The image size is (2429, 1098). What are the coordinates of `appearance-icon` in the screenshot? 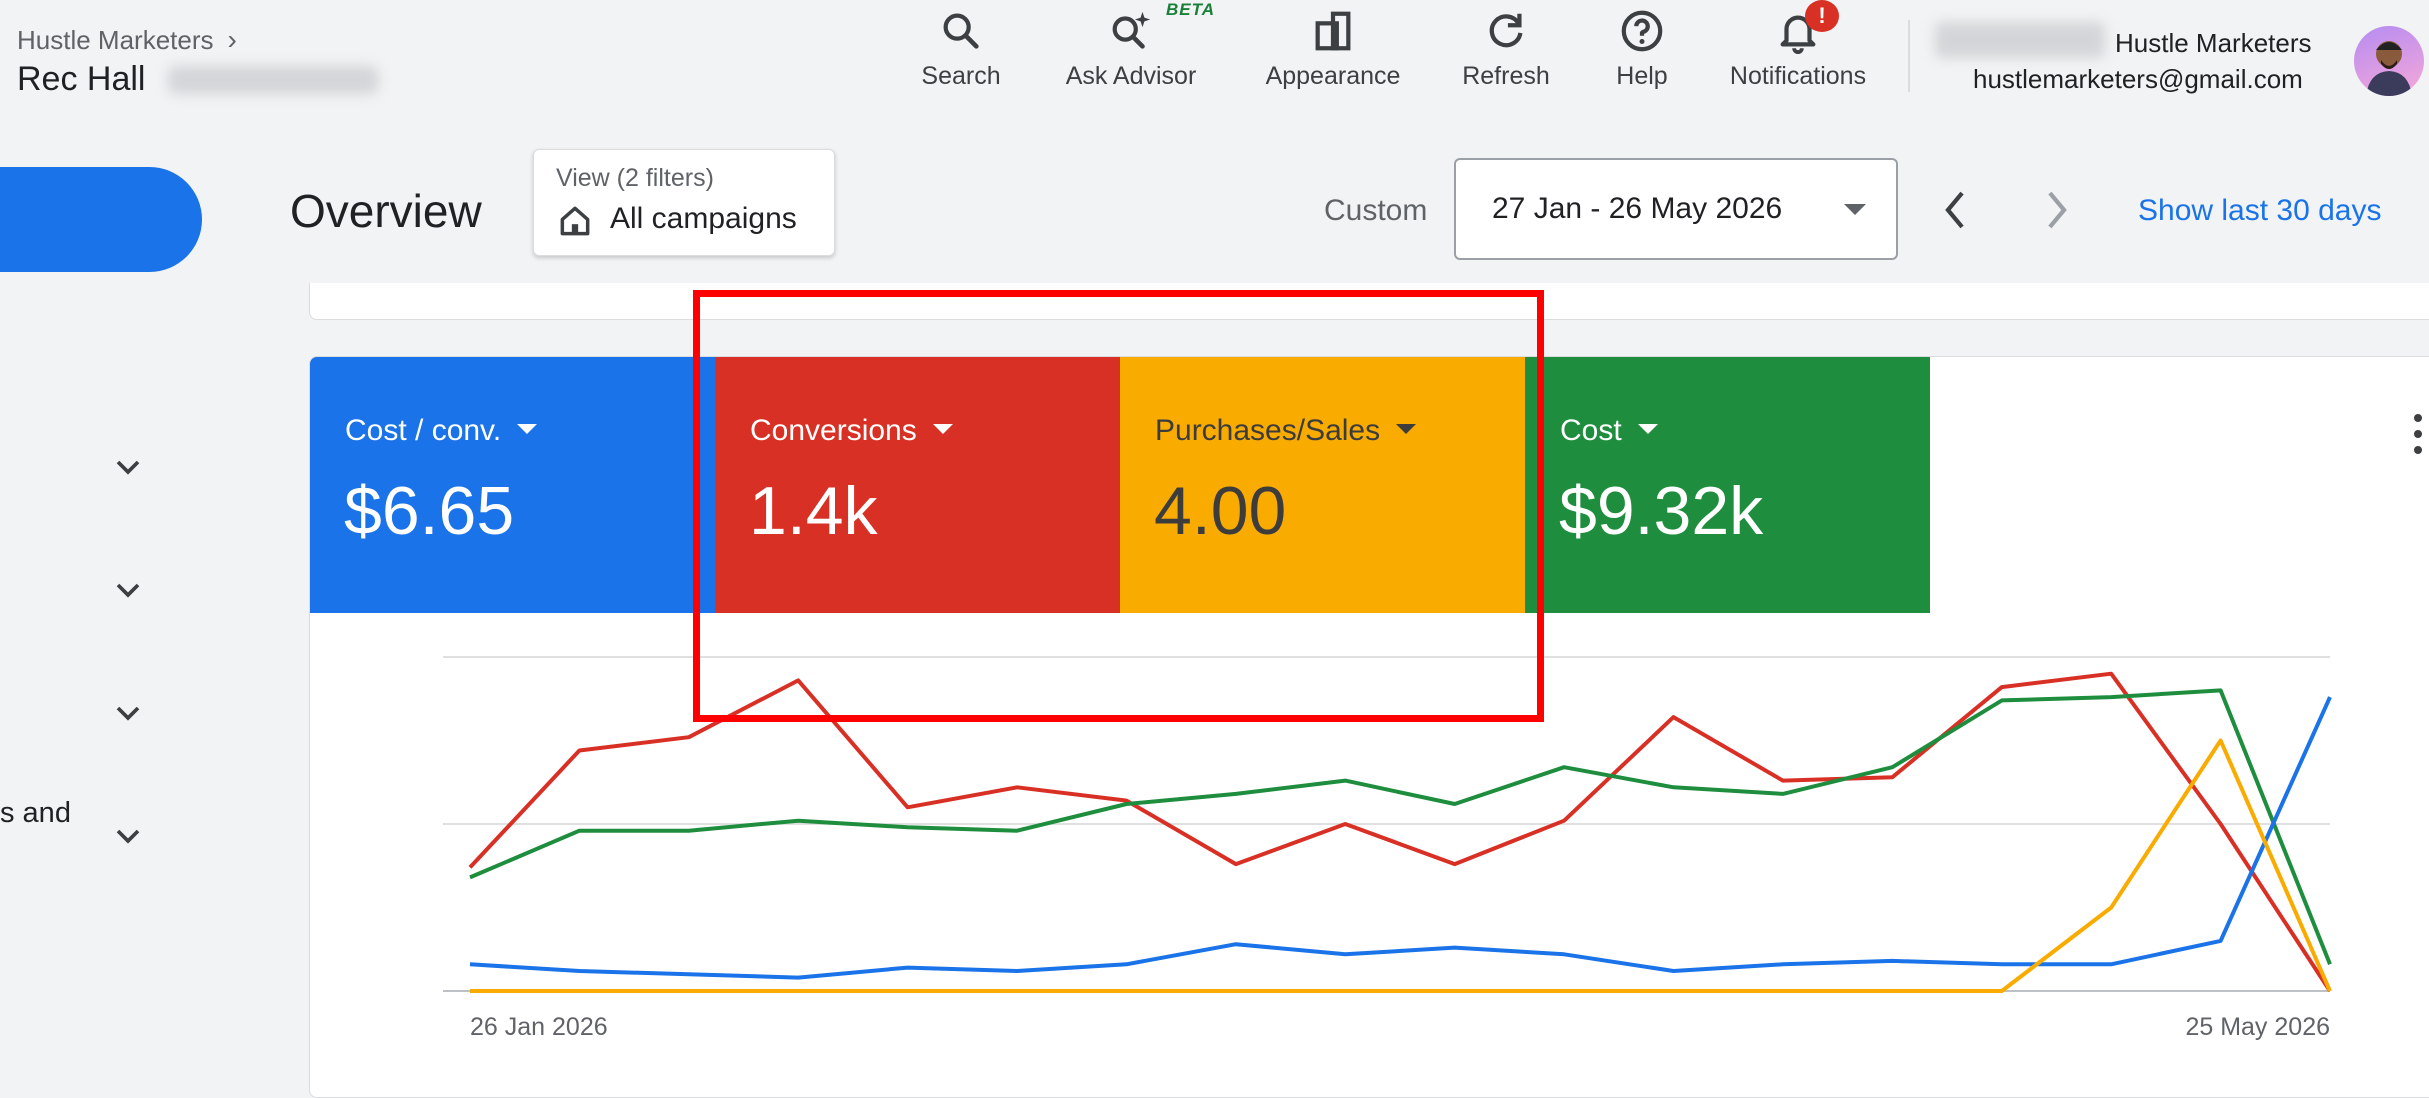 It's located at (1333, 31).